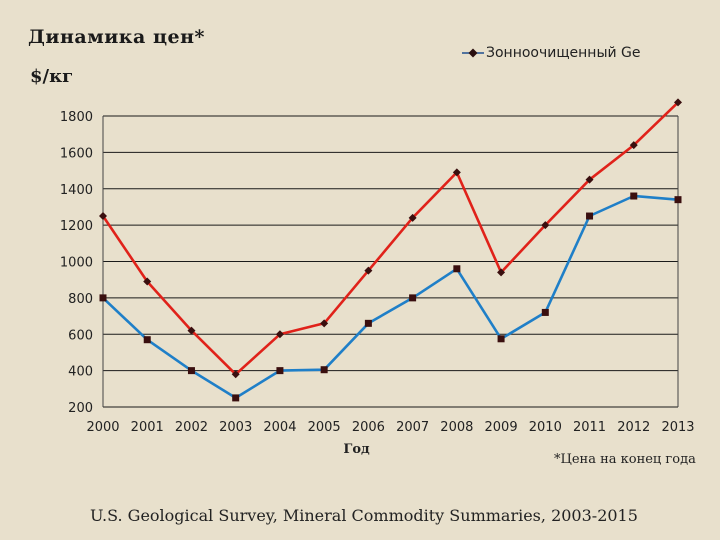 This screenshot has height=540, width=720. I want to click on y-tick-label: 400, so click(80, 372).